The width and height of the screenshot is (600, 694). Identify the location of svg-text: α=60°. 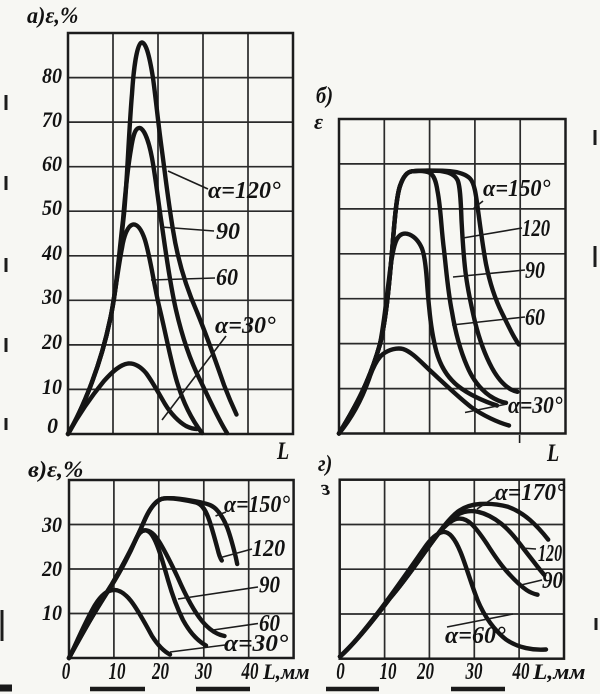
(475, 636).